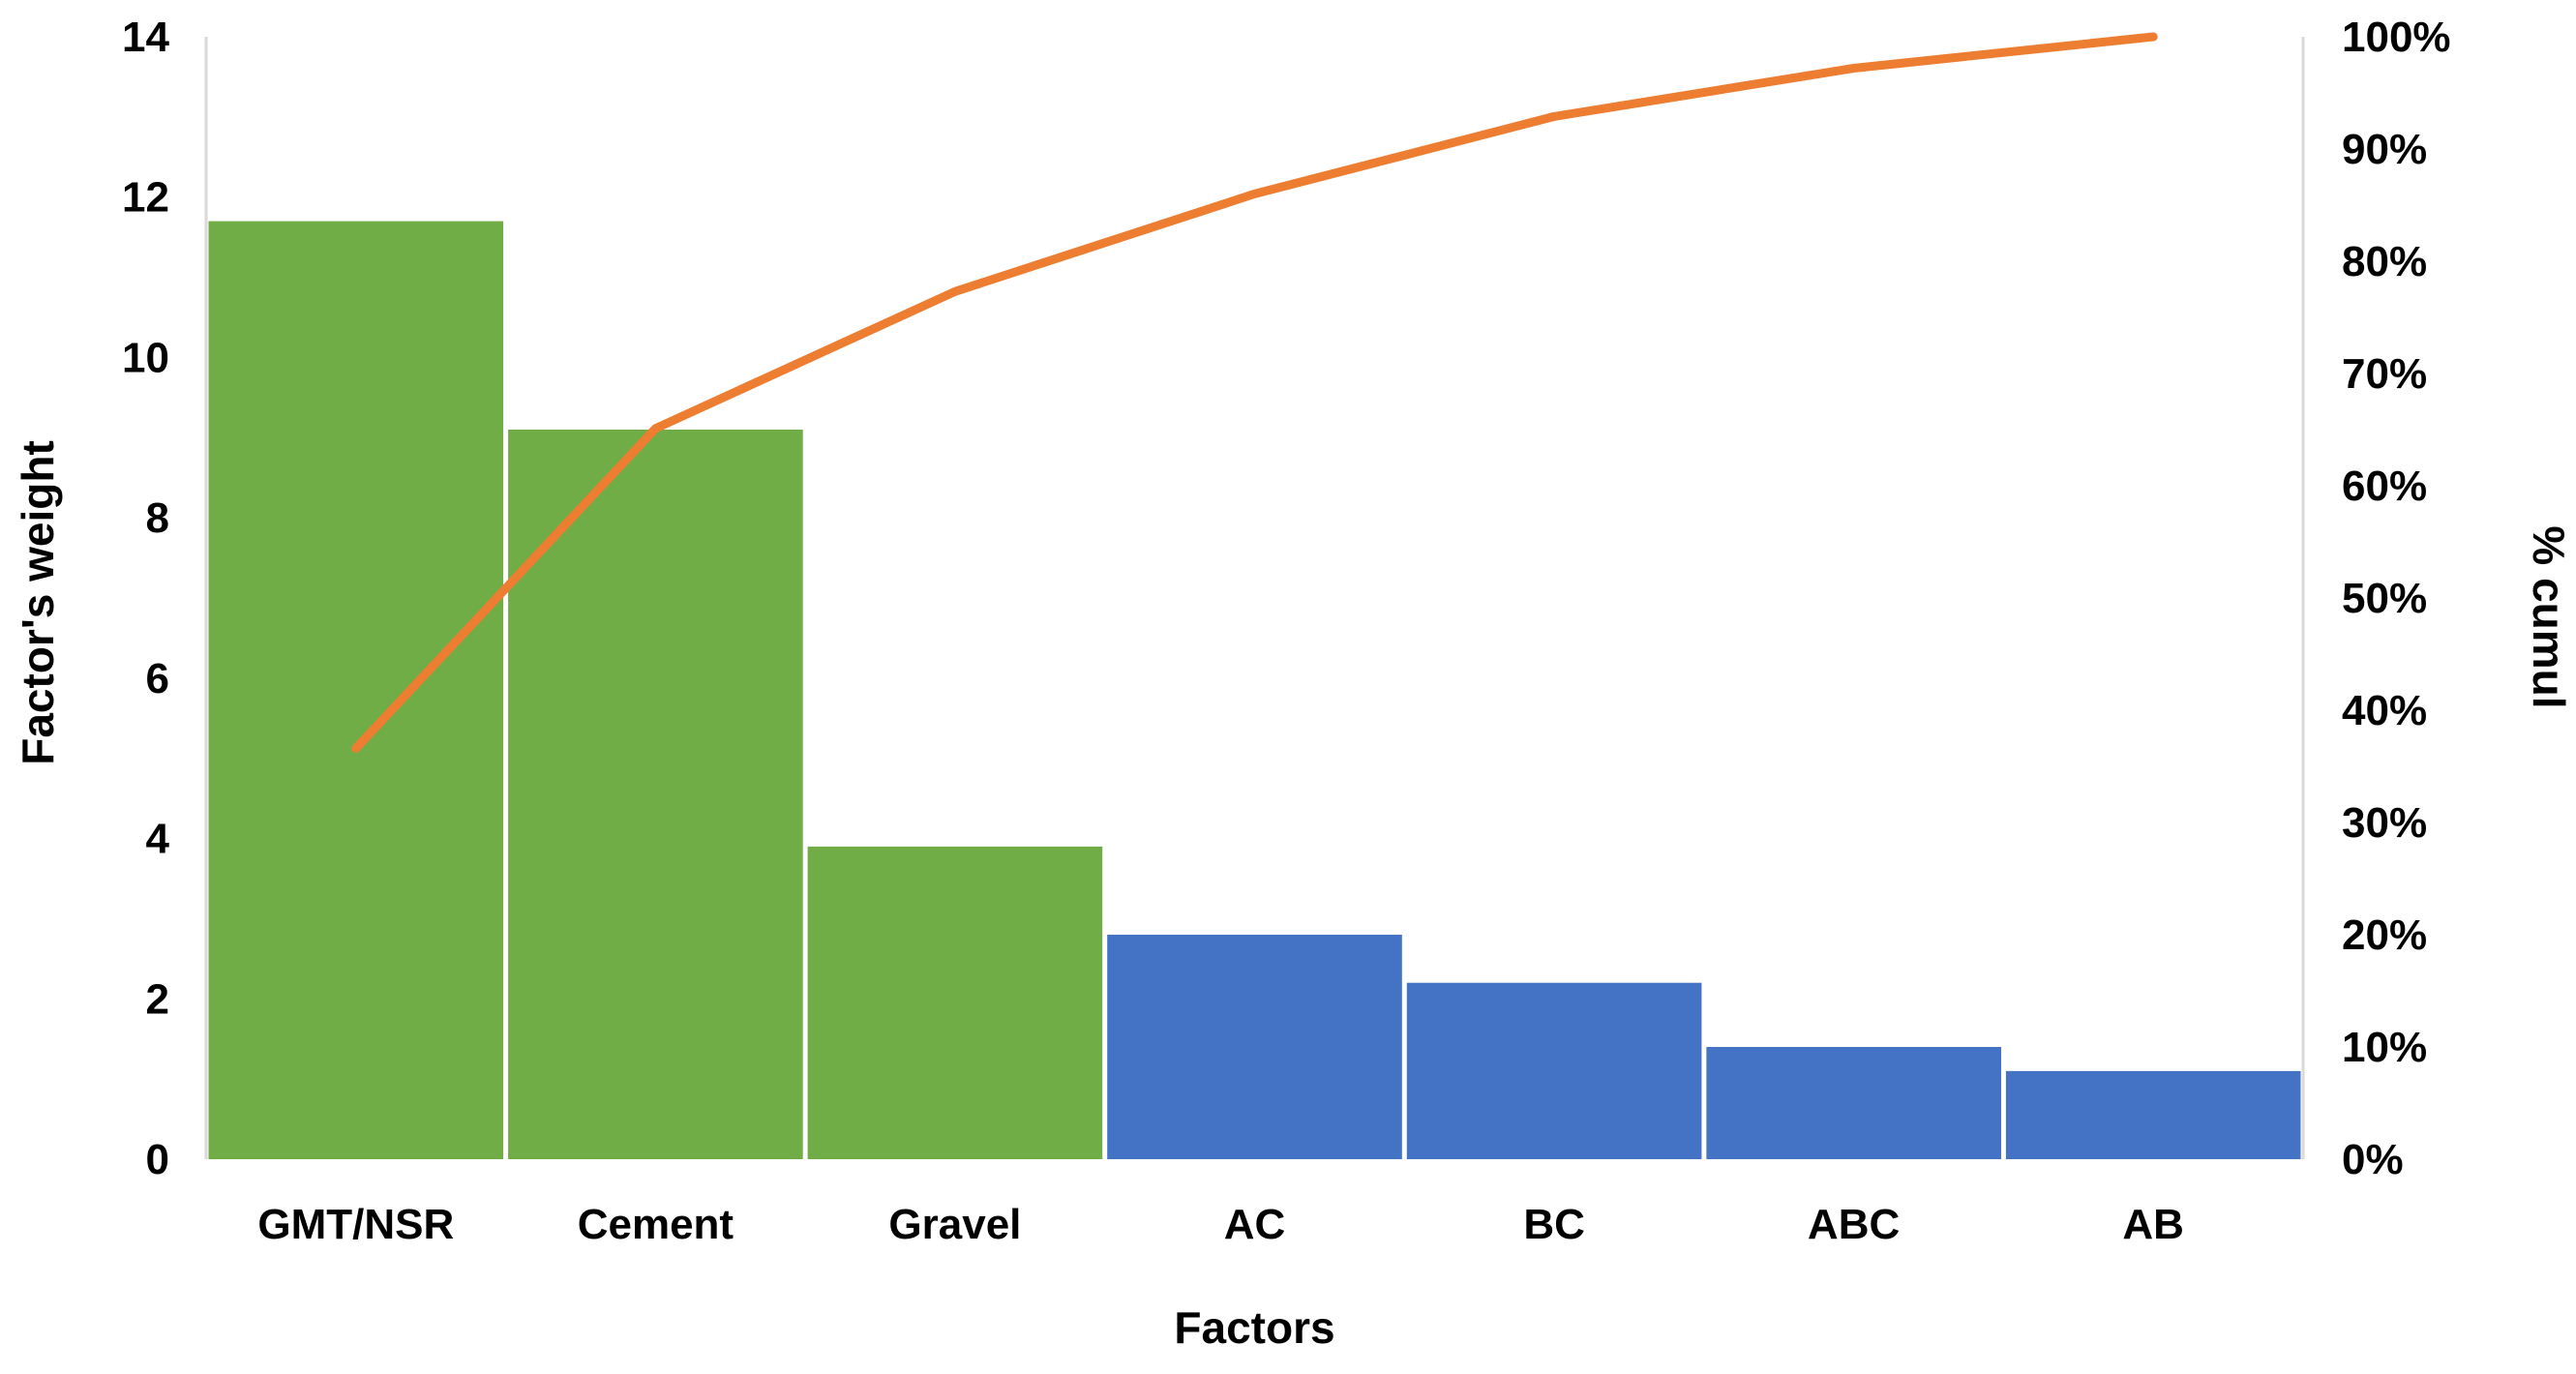 The height and width of the screenshot is (1374, 2576). What do you see at coordinates (2384, 823) in the screenshot?
I see `y2-tick-label: 30%` at bounding box center [2384, 823].